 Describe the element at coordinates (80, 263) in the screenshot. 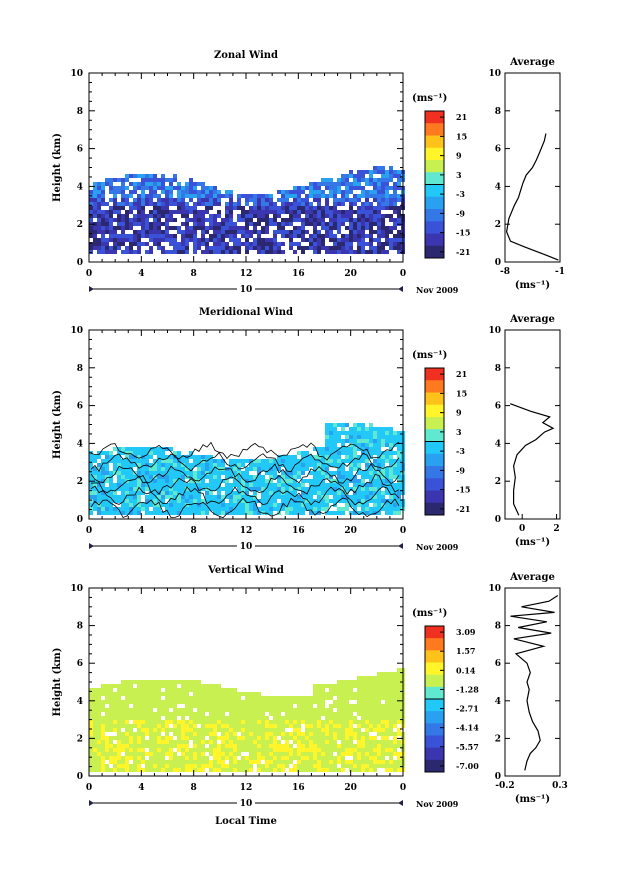

I see `y-tick-label: 0` at that location.